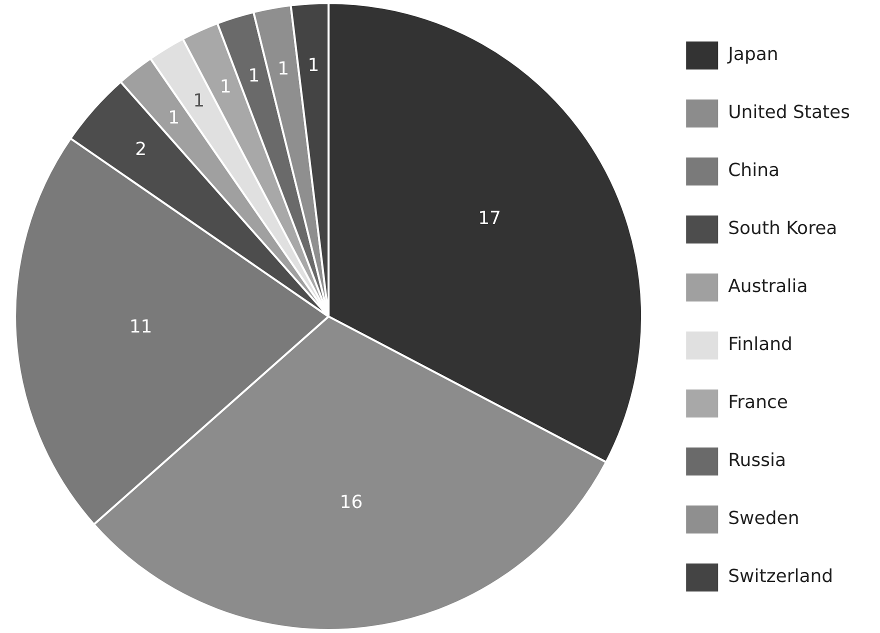  I want to click on legend-label: France, so click(758, 403).